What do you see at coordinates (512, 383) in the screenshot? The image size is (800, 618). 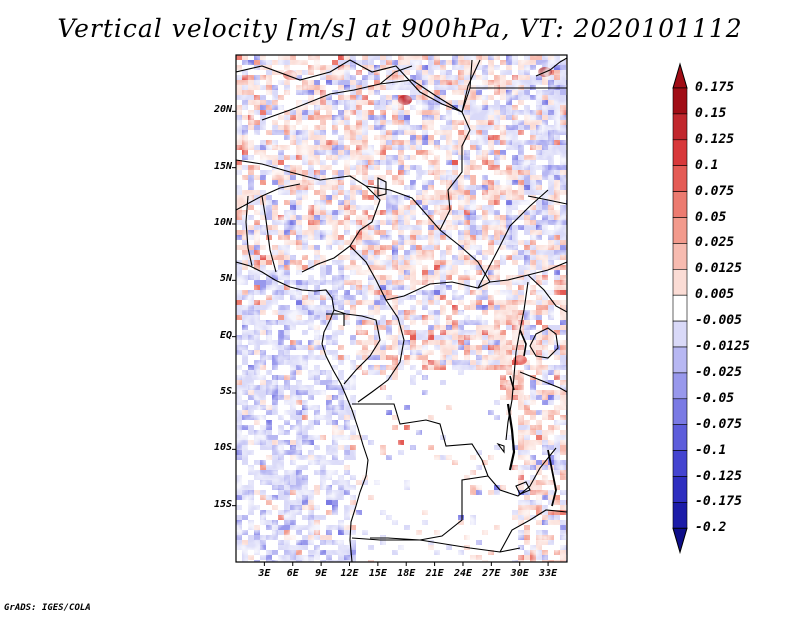 I see `lake-kivu` at bounding box center [512, 383].